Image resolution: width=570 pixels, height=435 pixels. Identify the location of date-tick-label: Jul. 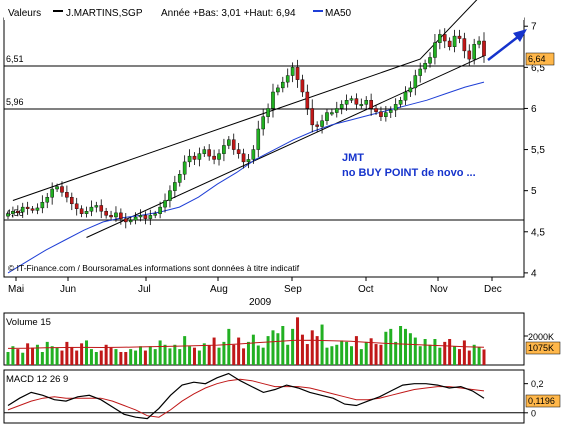
(144, 289).